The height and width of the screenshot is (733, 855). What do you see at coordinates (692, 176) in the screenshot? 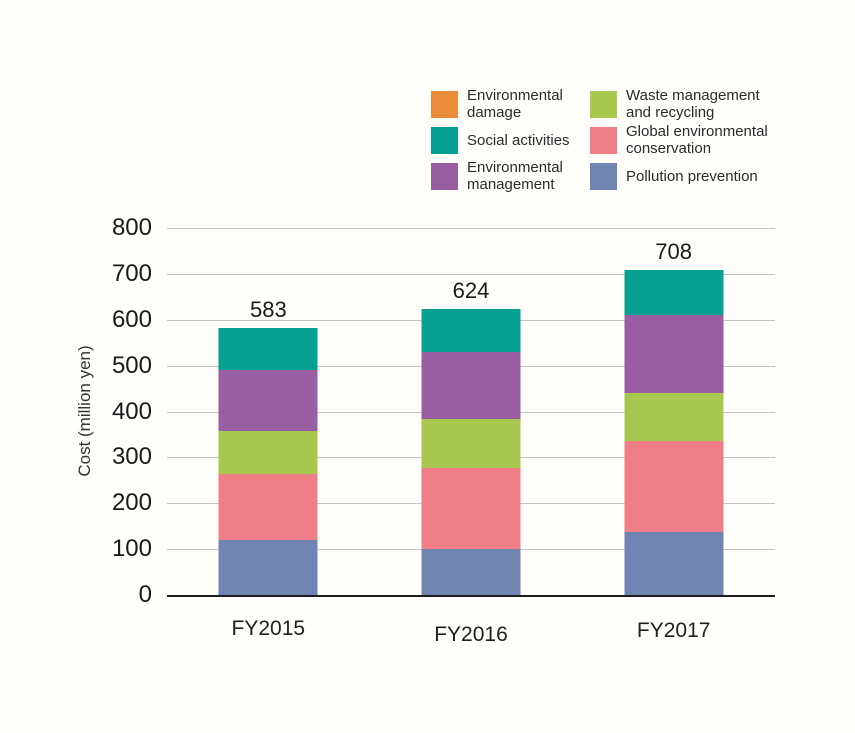
I see `legend-label: Pollution prevention` at bounding box center [692, 176].